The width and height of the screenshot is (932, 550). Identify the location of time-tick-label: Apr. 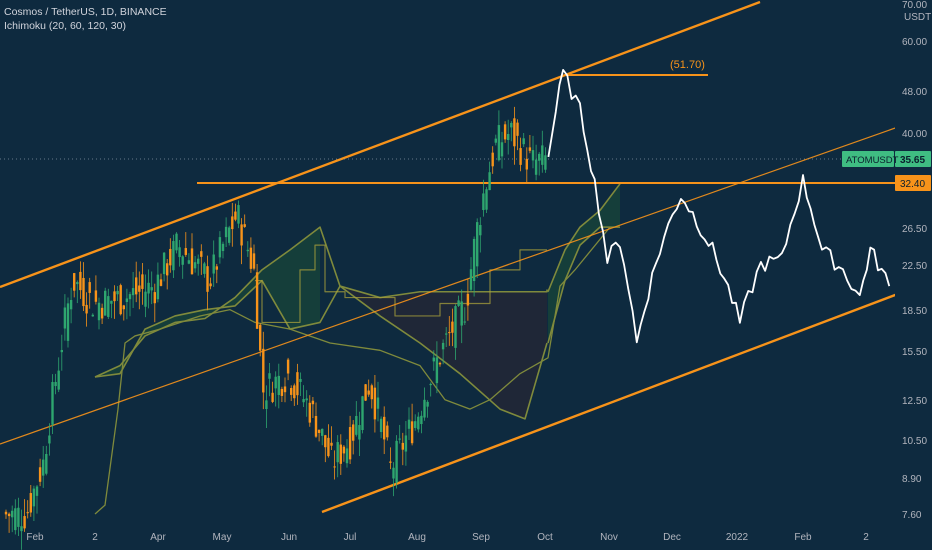
(158, 537).